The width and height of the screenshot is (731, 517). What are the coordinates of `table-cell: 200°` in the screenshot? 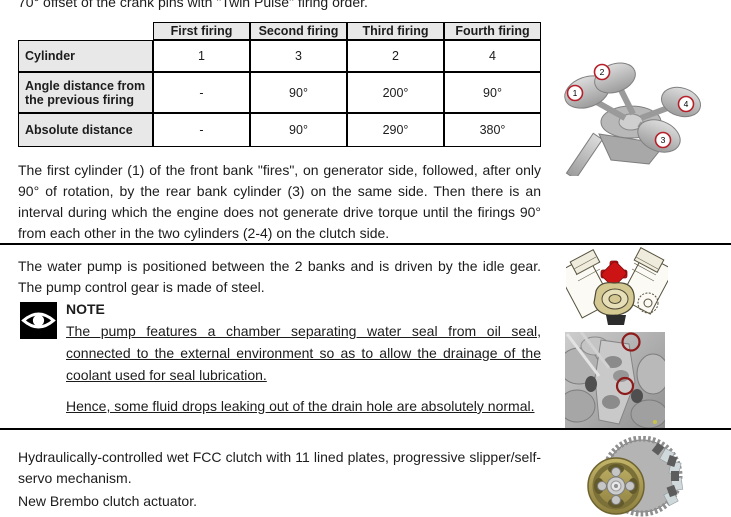 It's located at (395, 92).